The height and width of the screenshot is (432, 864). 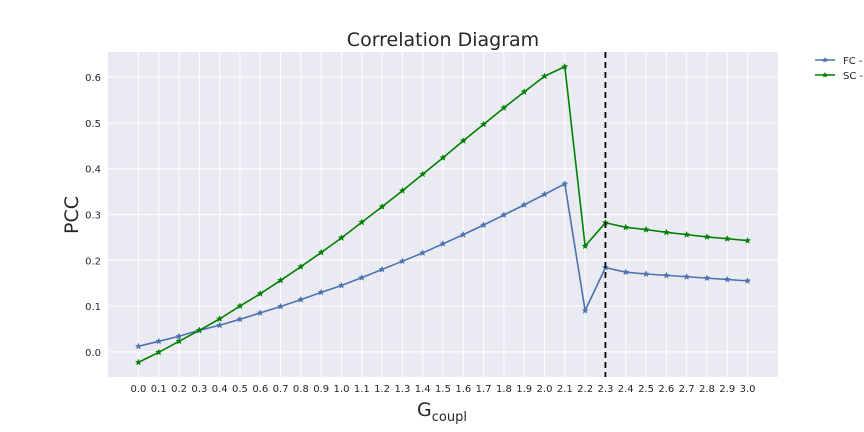 What do you see at coordinates (93, 124) in the screenshot?
I see `y-tick-label: 0.5` at bounding box center [93, 124].